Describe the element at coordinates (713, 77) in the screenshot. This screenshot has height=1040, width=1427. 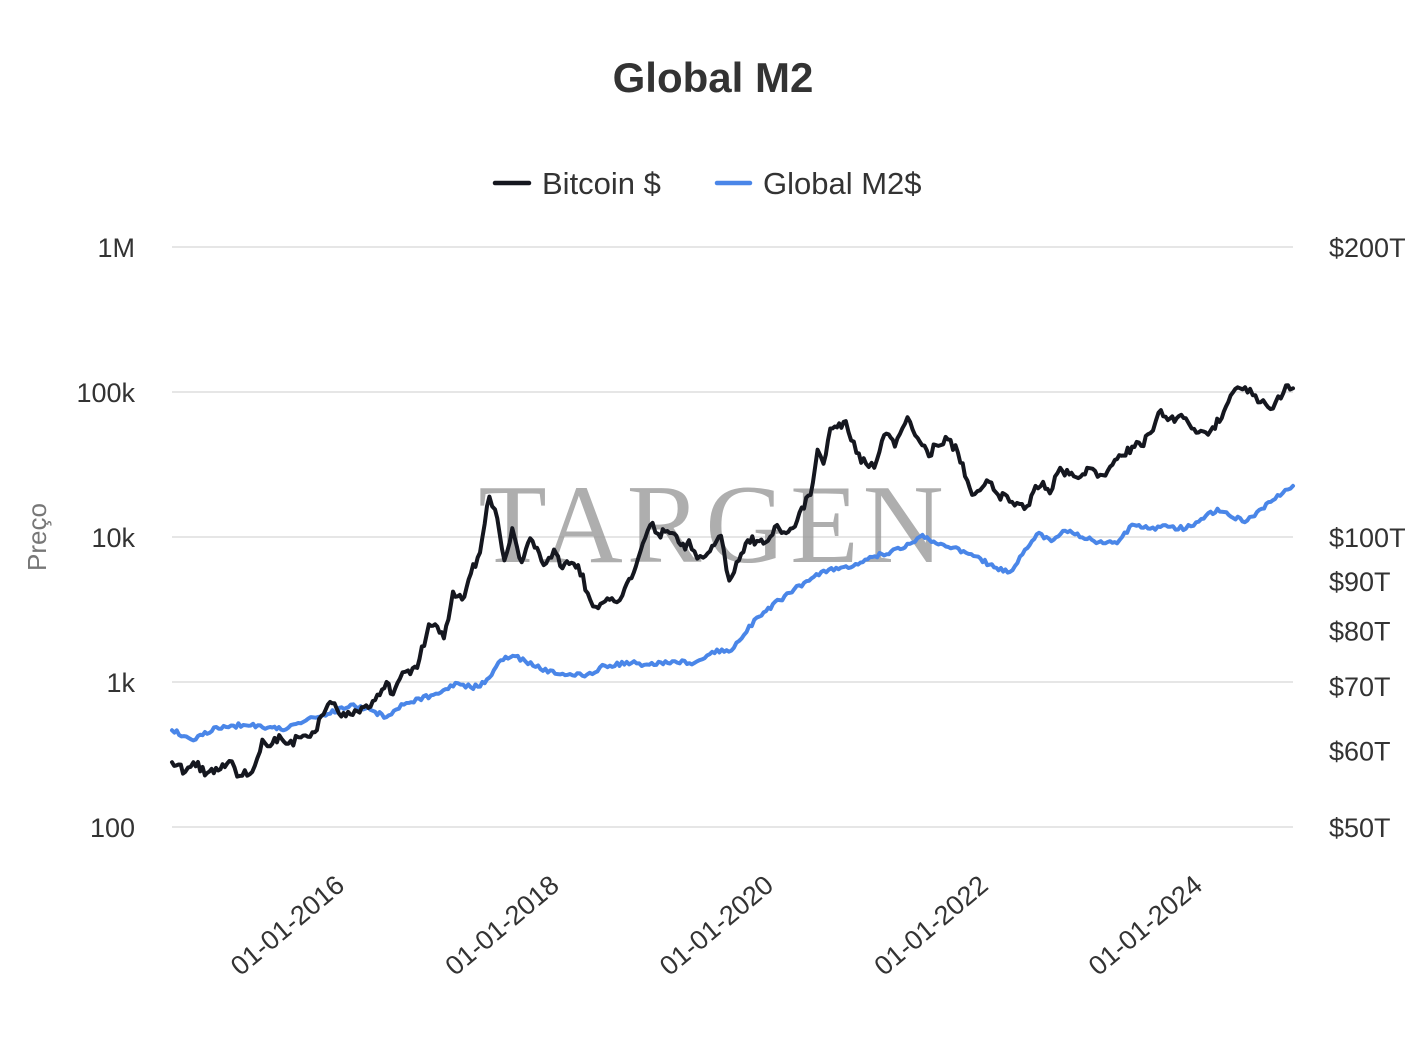
I see `chart-title: Global M2` at that location.